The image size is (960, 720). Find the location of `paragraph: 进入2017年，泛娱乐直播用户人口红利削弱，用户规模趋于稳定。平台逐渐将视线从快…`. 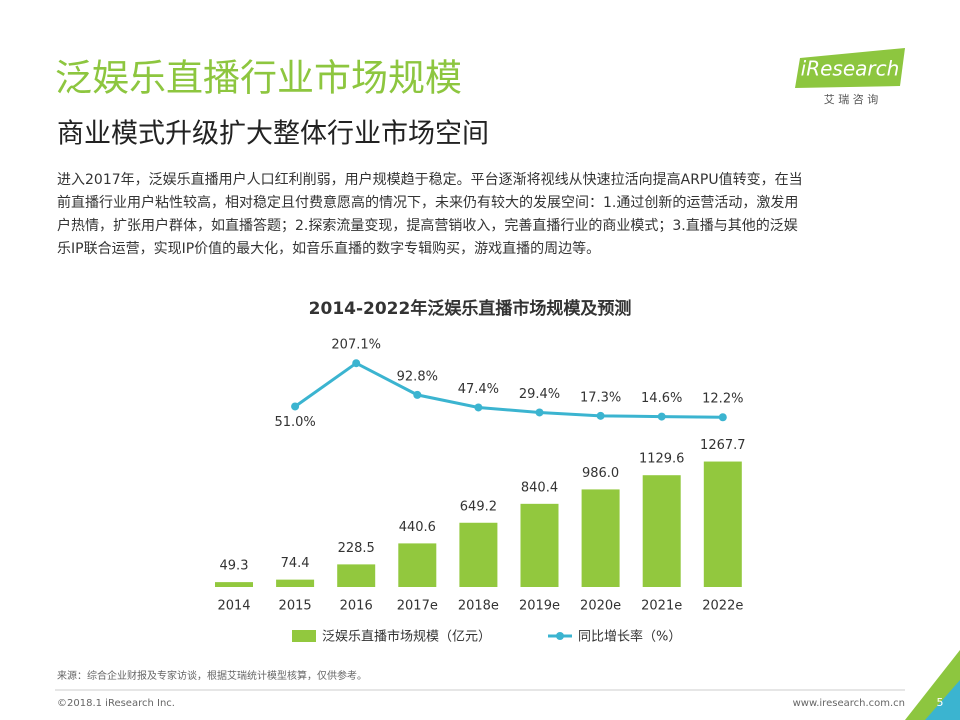

paragraph: 进入2017年，泛娱乐直播用户人口红利削弱，用户规模趋于稳定。平台逐渐将视线从快… is located at coordinates (430, 214).